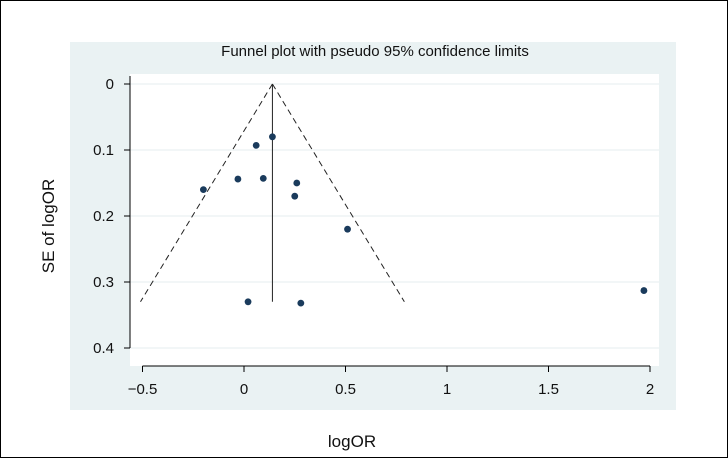 Image resolution: width=728 pixels, height=458 pixels. I want to click on x-axis-label: logOR, so click(352, 441).